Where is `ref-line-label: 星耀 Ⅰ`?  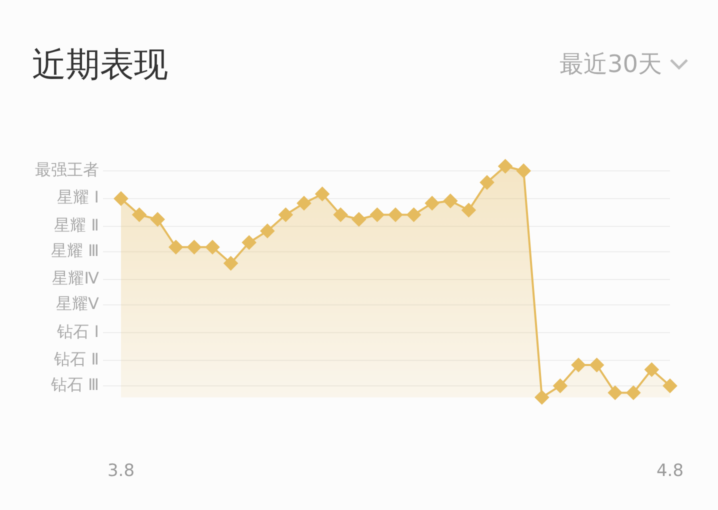 ref-line-label: 星耀 Ⅰ is located at coordinates (78, 197).